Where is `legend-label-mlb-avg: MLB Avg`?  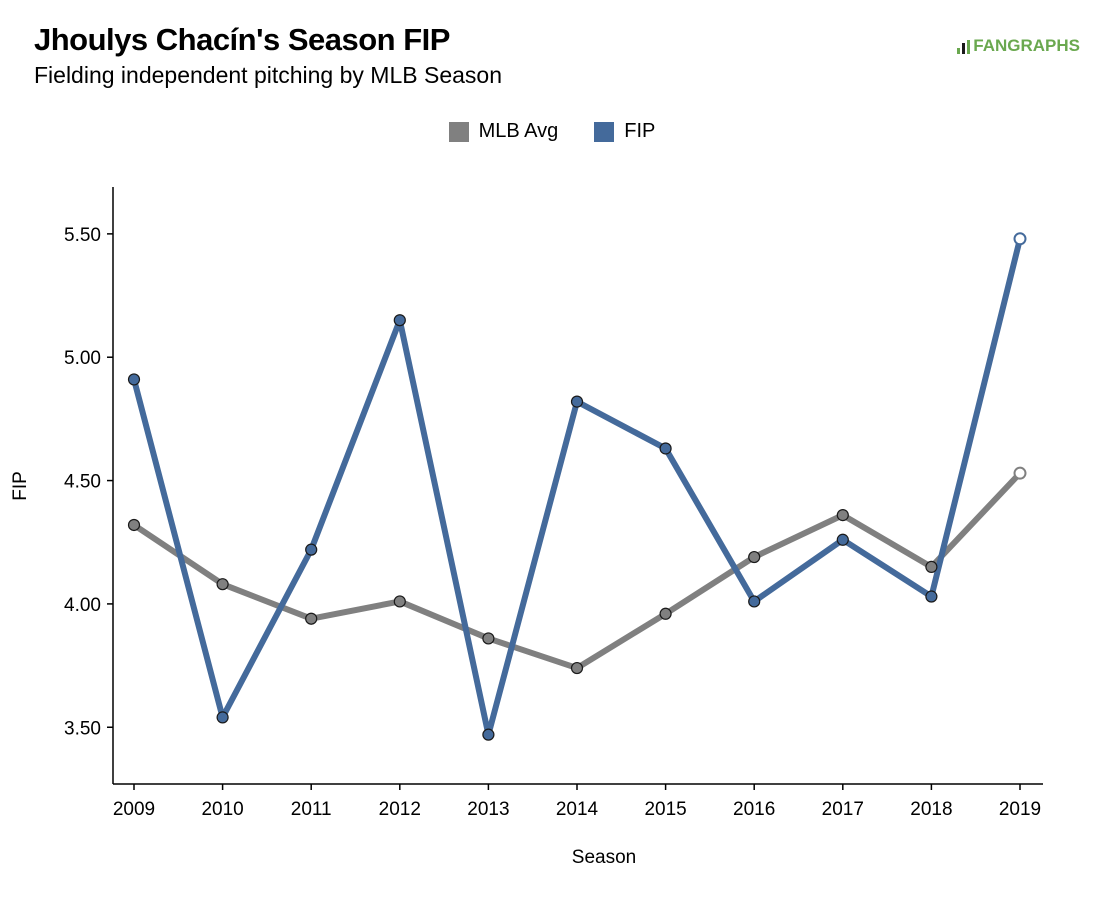
legend-label-mlb-avg: MLB Avg is located at coordinates (518, 131).